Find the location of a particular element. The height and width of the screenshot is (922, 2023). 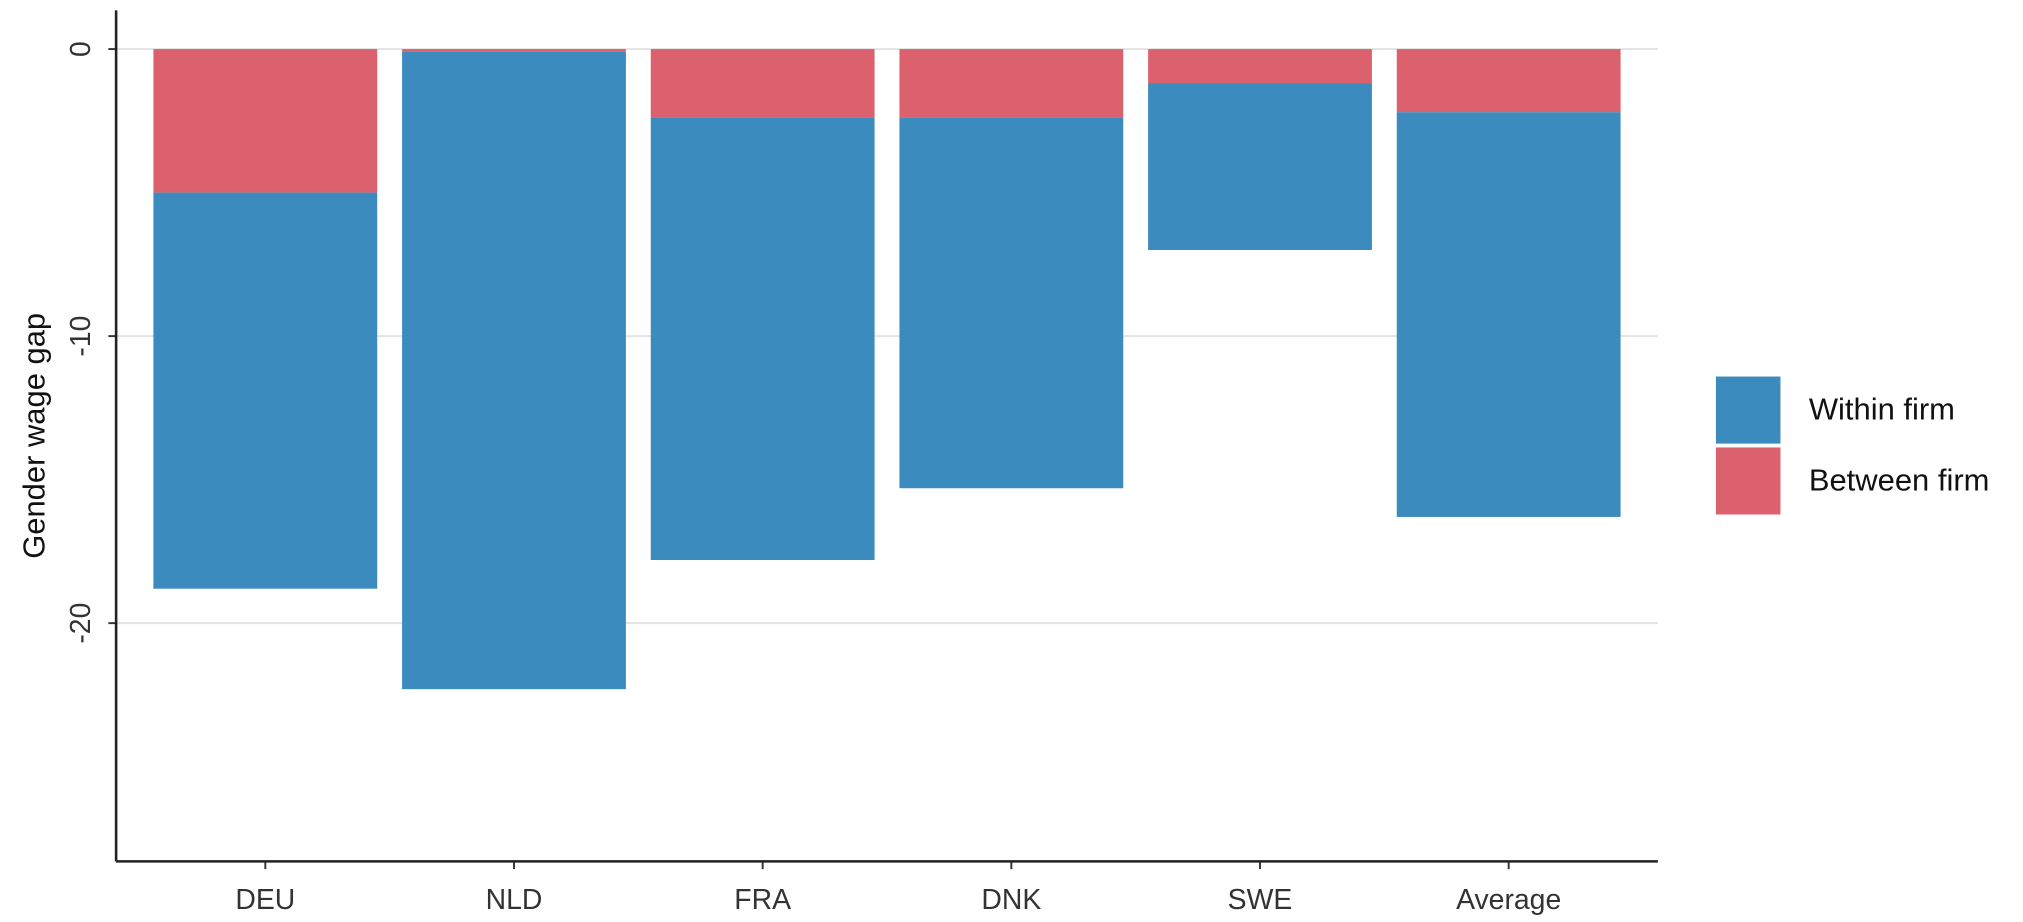

legend-label: Between firm is located at coordinates (1899, 479).